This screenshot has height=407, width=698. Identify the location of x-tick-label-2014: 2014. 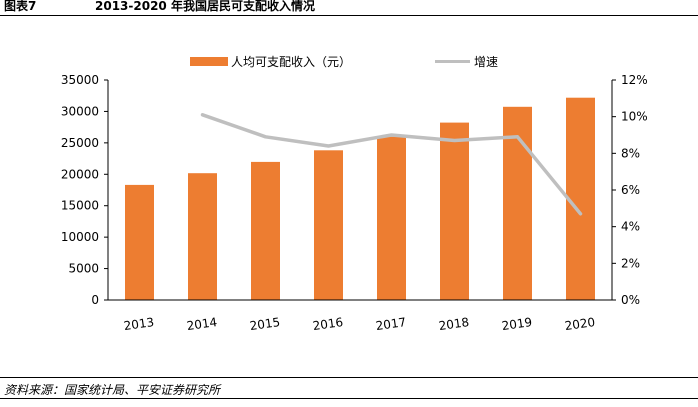
(202, 324).